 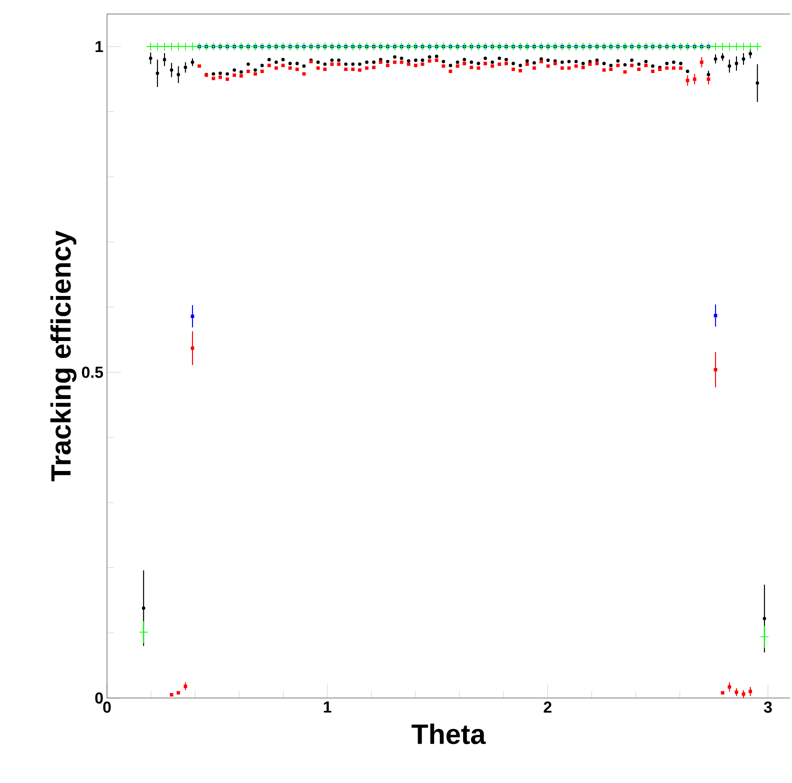 I want to click on y-axis-title: Tracking efficiency, so click(x=63, y=356).